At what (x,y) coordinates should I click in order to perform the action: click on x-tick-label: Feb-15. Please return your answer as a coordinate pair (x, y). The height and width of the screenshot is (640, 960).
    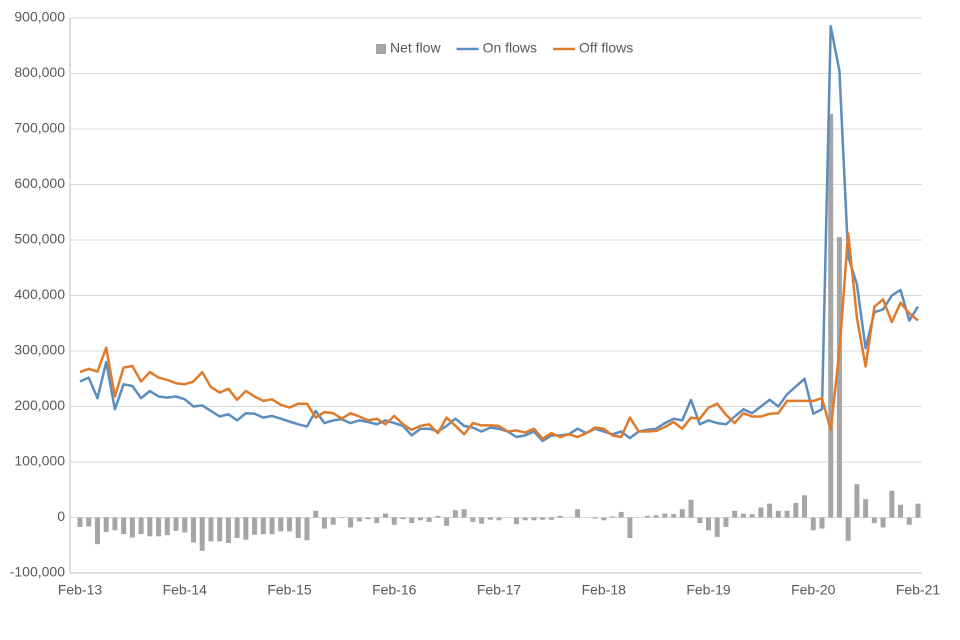
    Looking at the image, I should click on (289, 590).